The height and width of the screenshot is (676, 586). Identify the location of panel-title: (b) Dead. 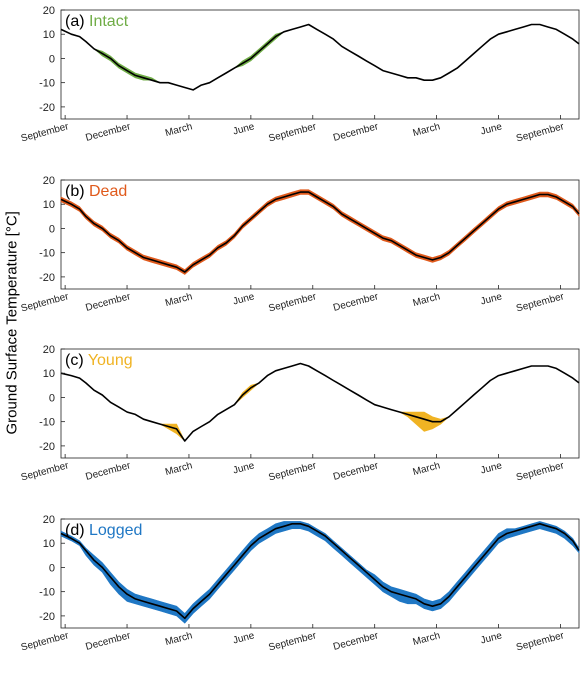
(96, 191).